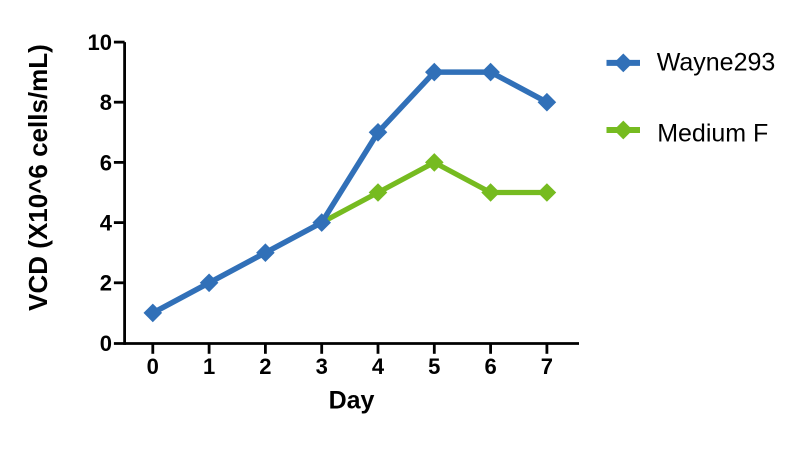 The height and width of the screenshot is (465, 799). What do you see at coordinates (106, 102) in the screenshot?
I see `svg-text: 8` at bounding box center [106, 102].